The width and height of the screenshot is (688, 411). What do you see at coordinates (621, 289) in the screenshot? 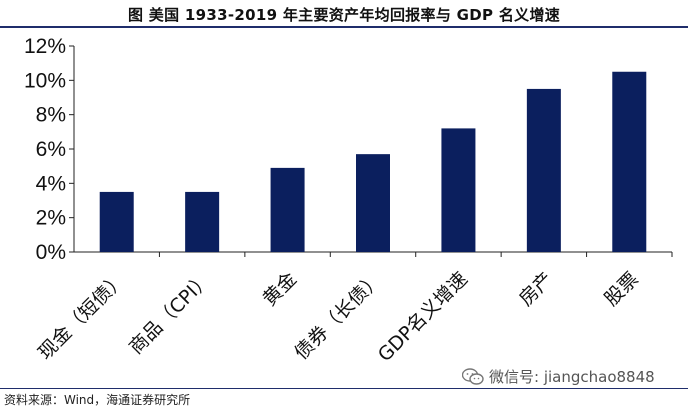
I see `x-category-label: 股票` at bounding box center [621, 289].